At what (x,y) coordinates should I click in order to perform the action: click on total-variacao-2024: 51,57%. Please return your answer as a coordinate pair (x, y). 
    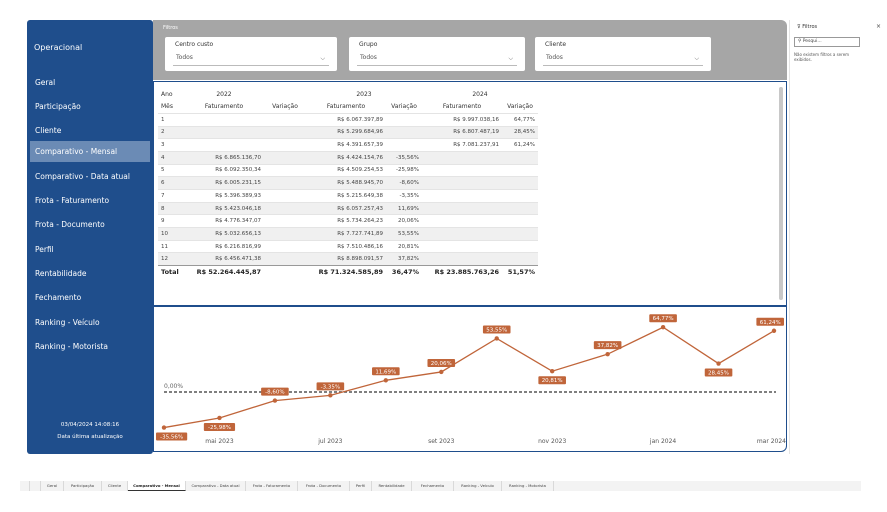
    Looking at the image, I should click on (520, 272).